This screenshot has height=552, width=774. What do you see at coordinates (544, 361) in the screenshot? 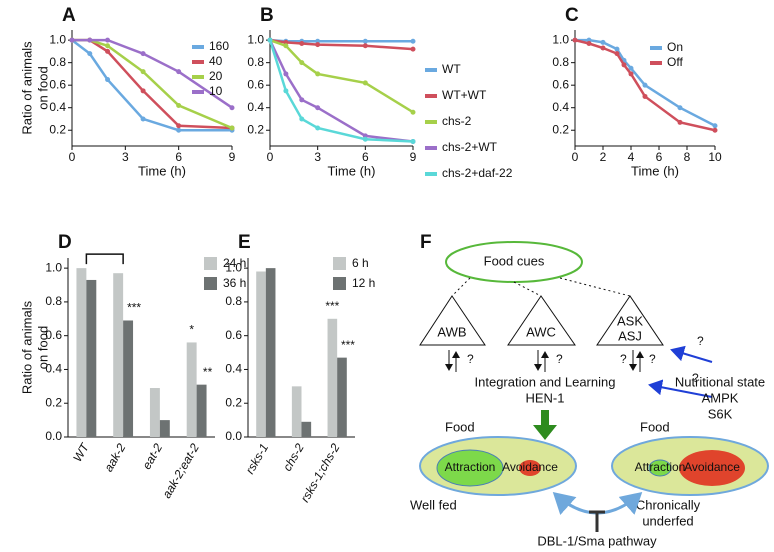
I see `signal-arrows` at bounding box center [544, 361].